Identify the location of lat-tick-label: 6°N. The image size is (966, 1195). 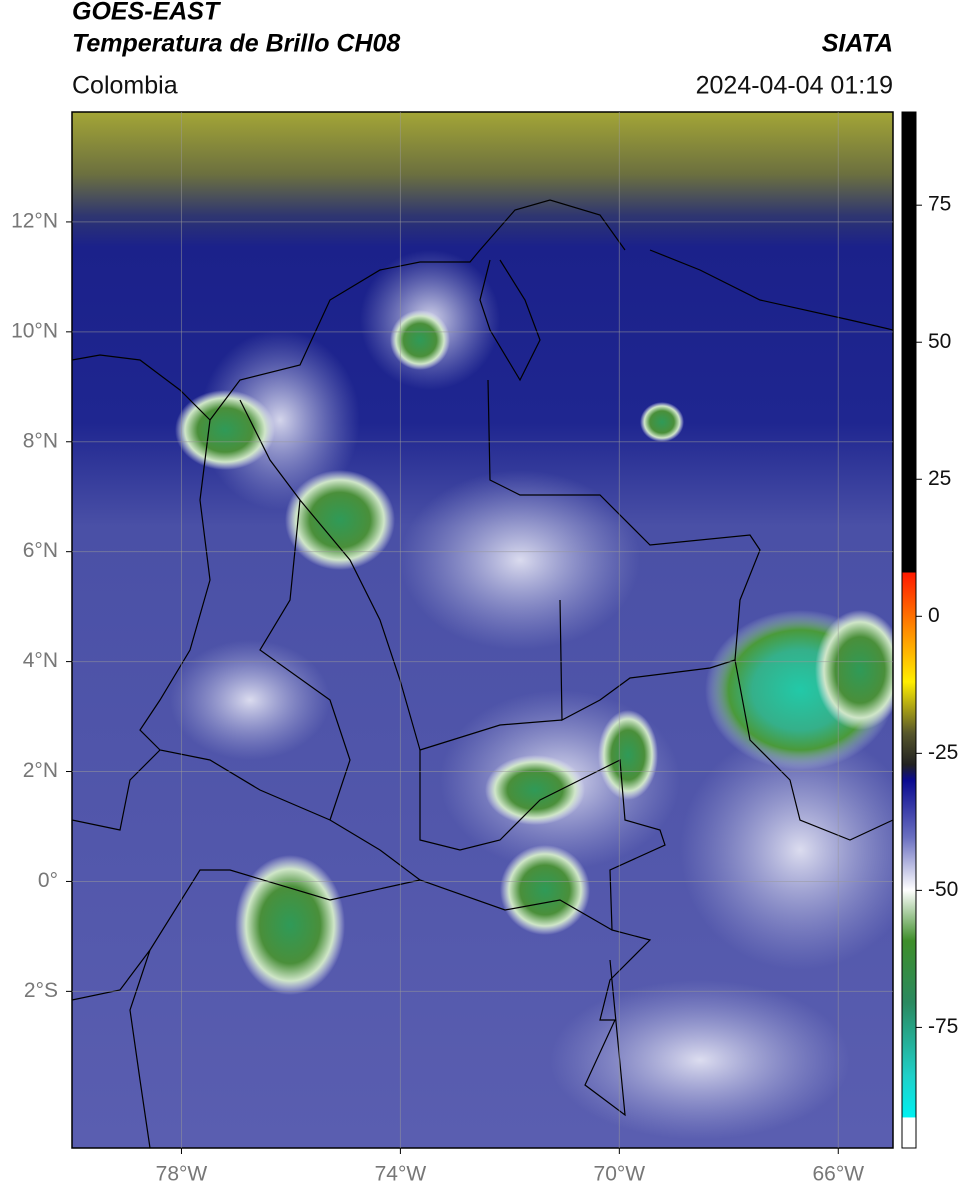
(40, 550).